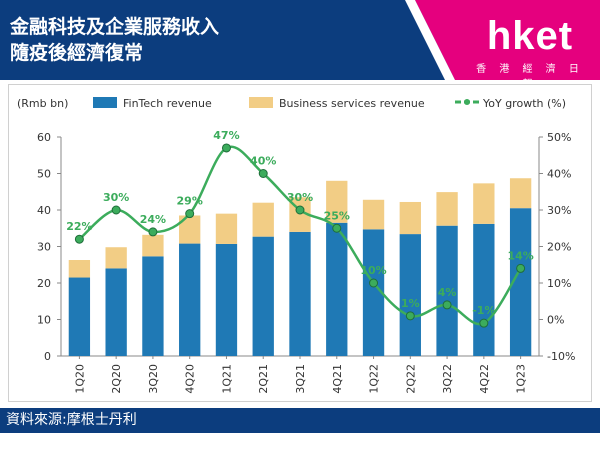  Describe the element at coordinates (467, 102) in the screenshot. I see `legend-marker-yoy` at that location.